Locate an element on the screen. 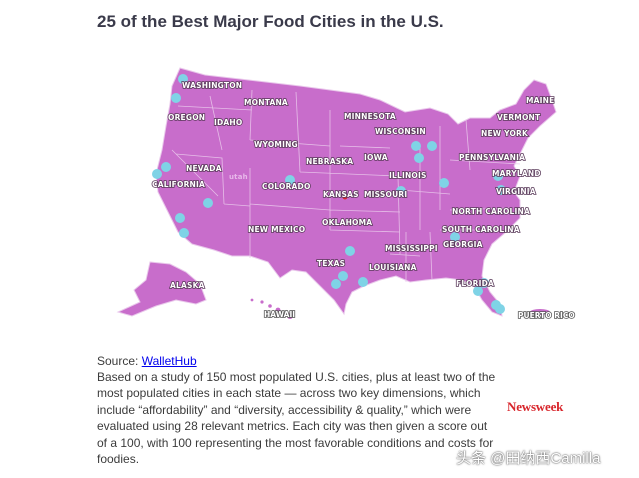  state-label-greyed: utah is located at coordinates (238, 177).